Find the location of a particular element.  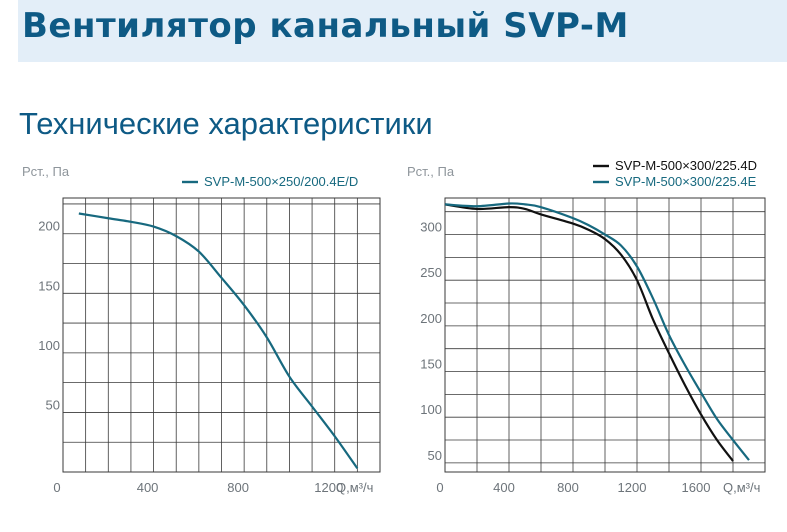

title-banner is located at coordinates (402, 31).